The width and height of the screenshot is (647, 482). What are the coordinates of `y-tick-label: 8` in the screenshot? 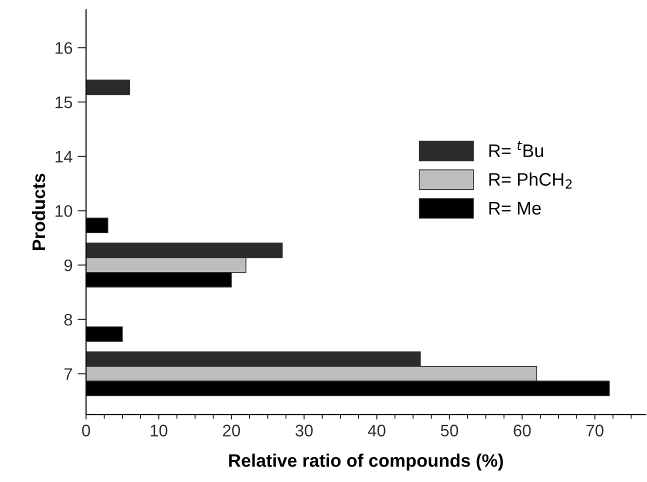 It's located at (68, 320).